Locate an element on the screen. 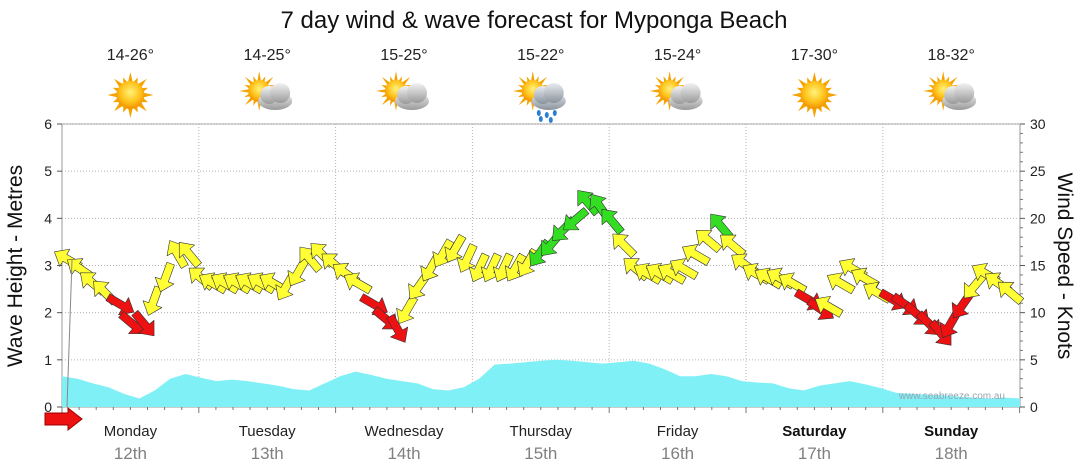 Image resolution: width=1080 pixels, height=475 pixels. day-label: Sunday is located at coordinates (951, 431).